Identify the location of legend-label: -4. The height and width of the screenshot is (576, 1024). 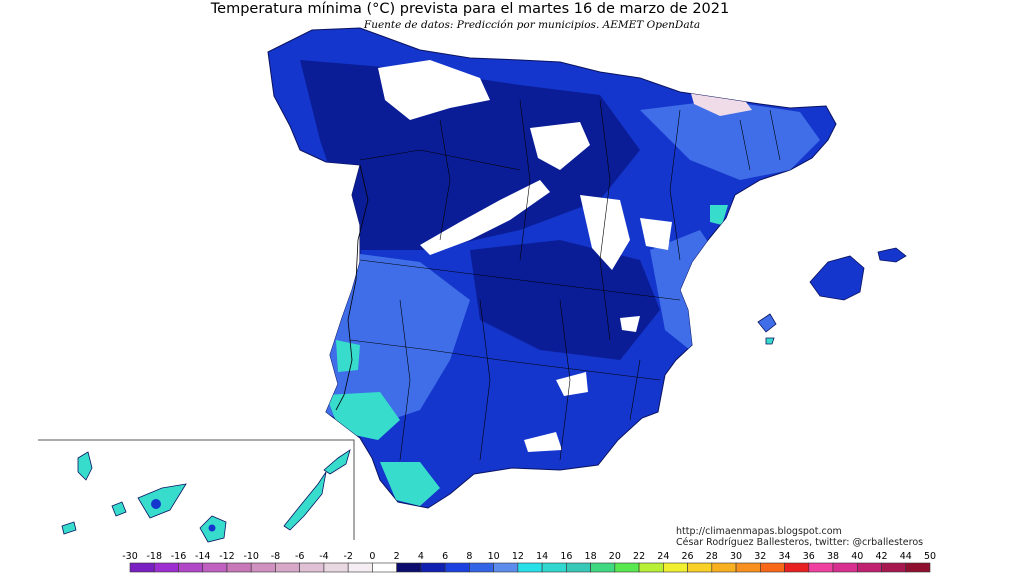
(323, 556).